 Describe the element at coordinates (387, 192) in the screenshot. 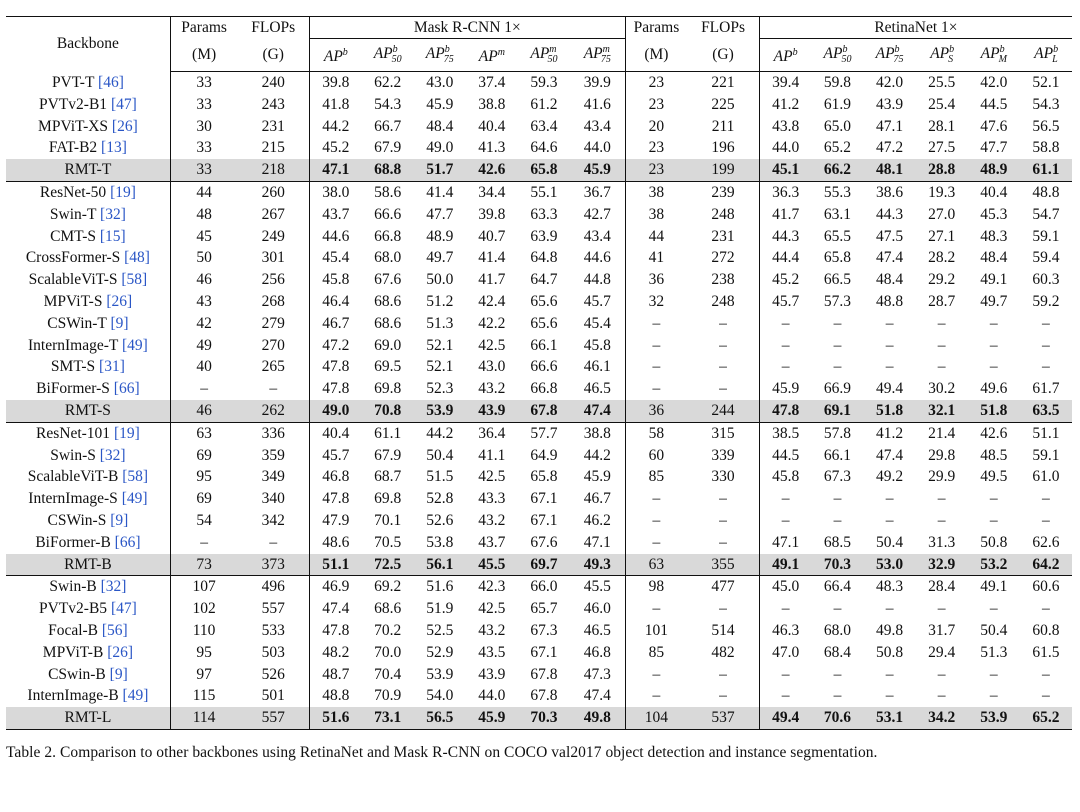

I see `mask-cell: 58.6` at that location.